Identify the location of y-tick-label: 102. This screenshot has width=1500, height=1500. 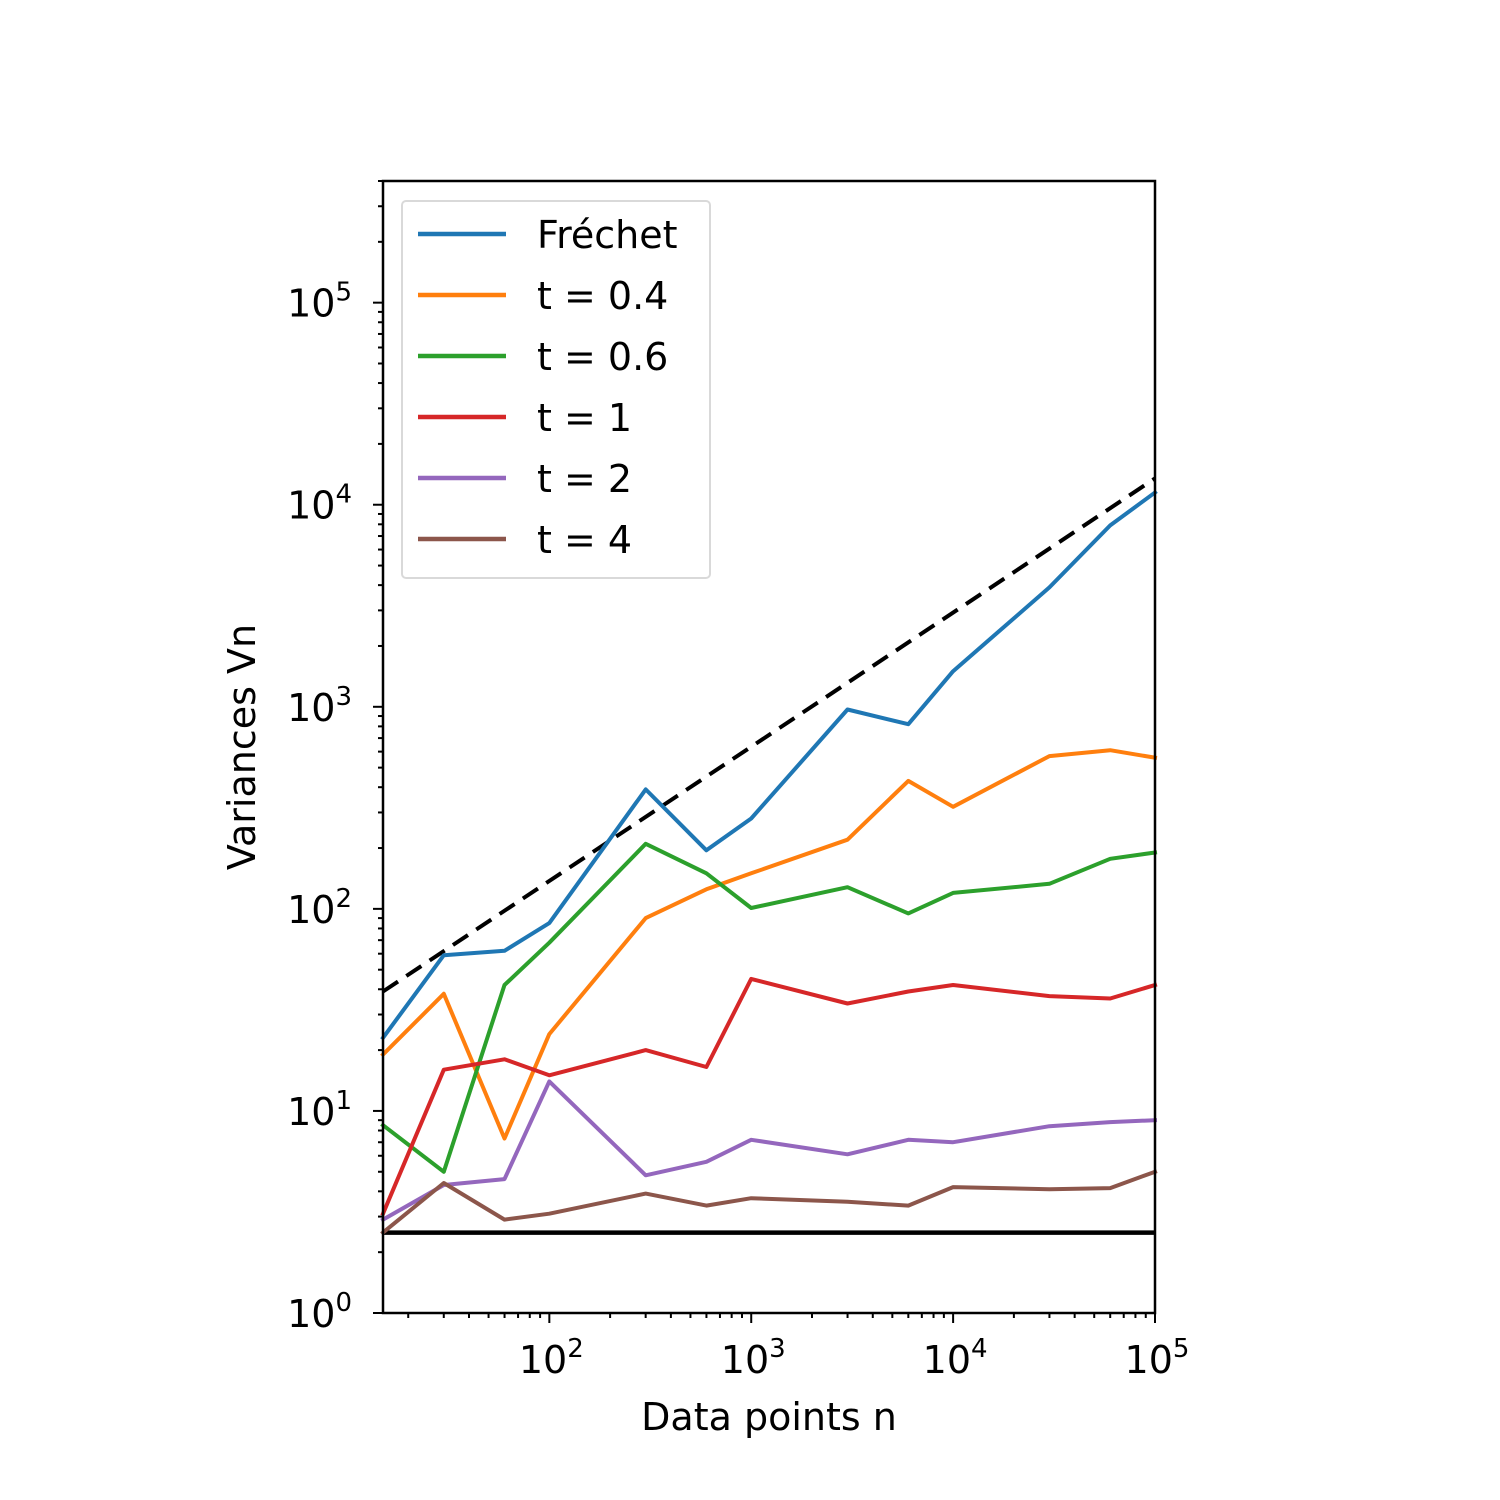
(319, 908).